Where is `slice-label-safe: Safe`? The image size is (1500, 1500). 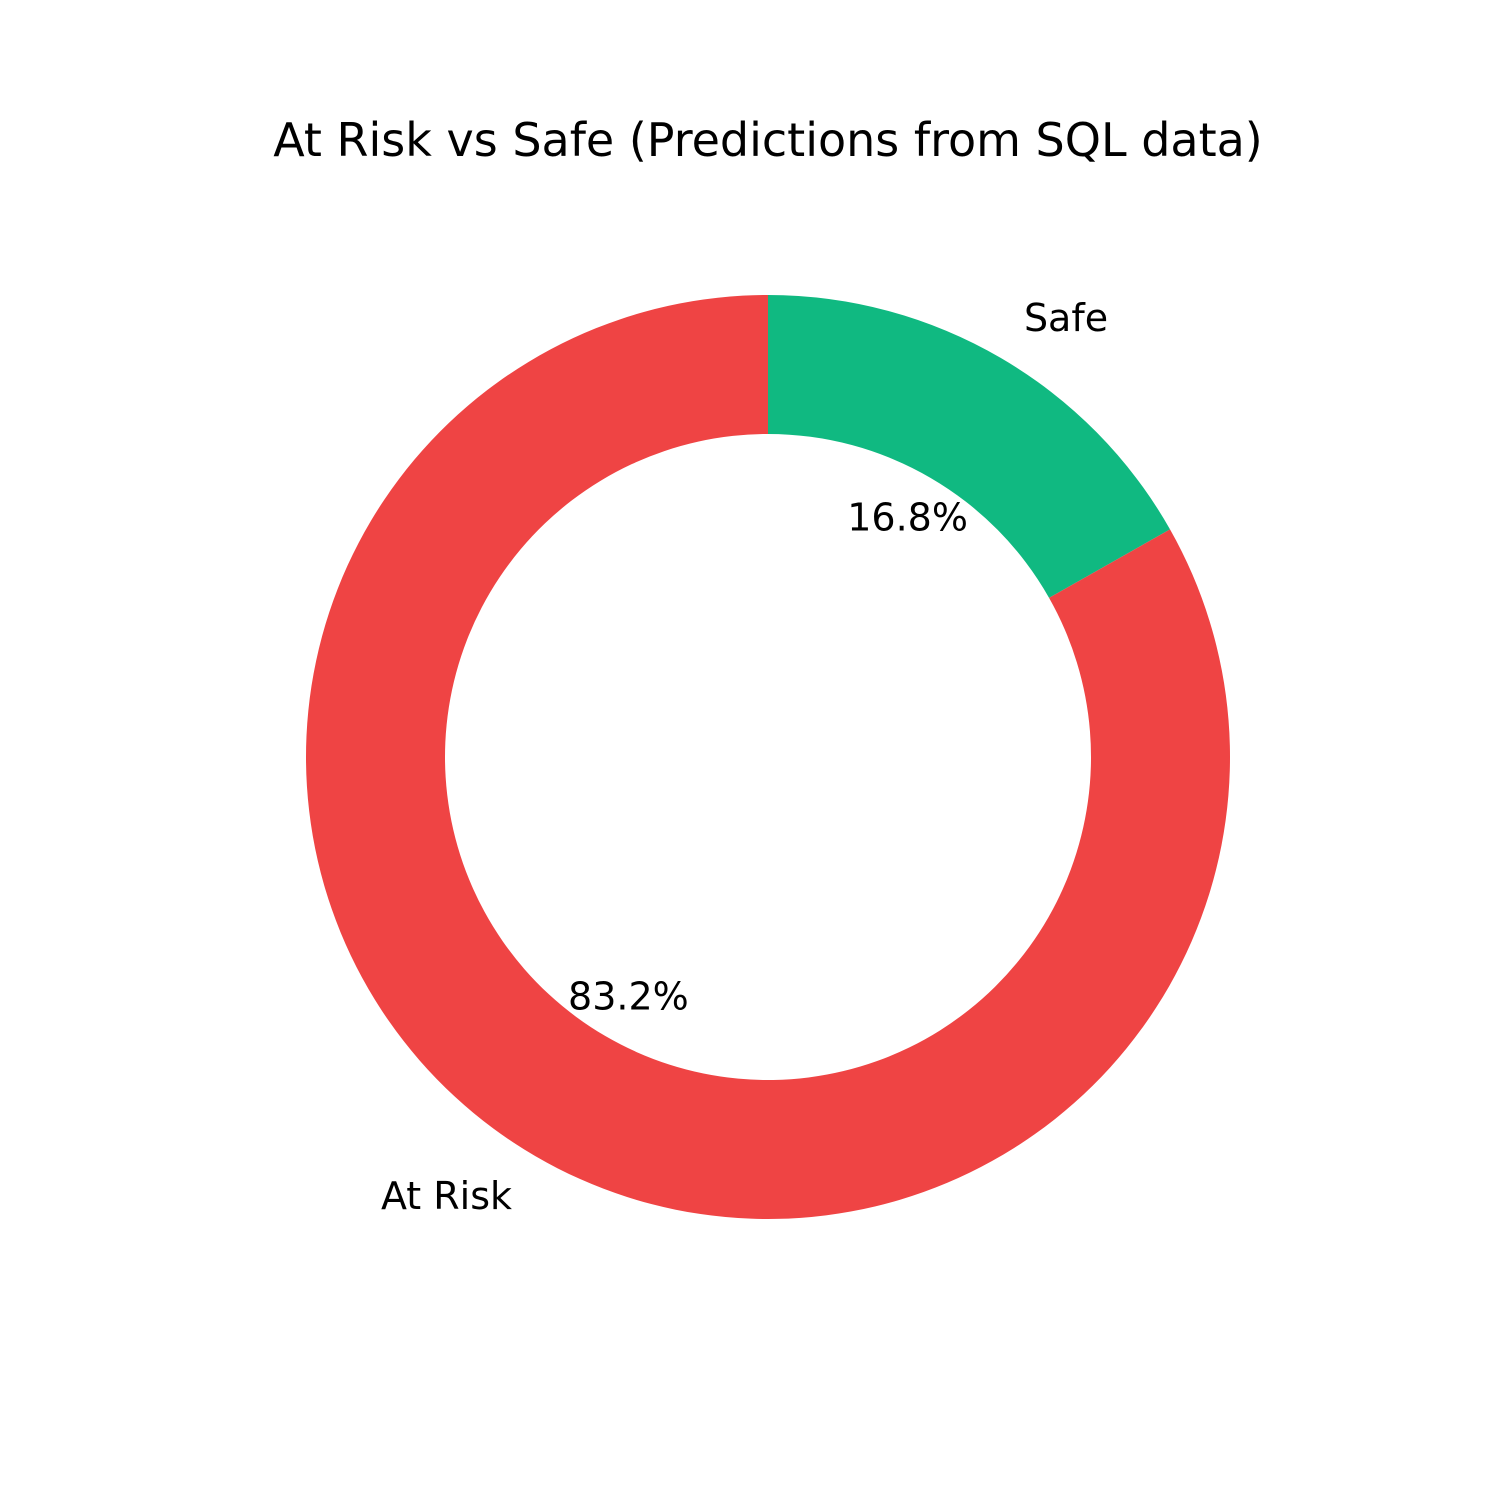 slice-label-safe: Safe is located at coordinates (1066, 318).